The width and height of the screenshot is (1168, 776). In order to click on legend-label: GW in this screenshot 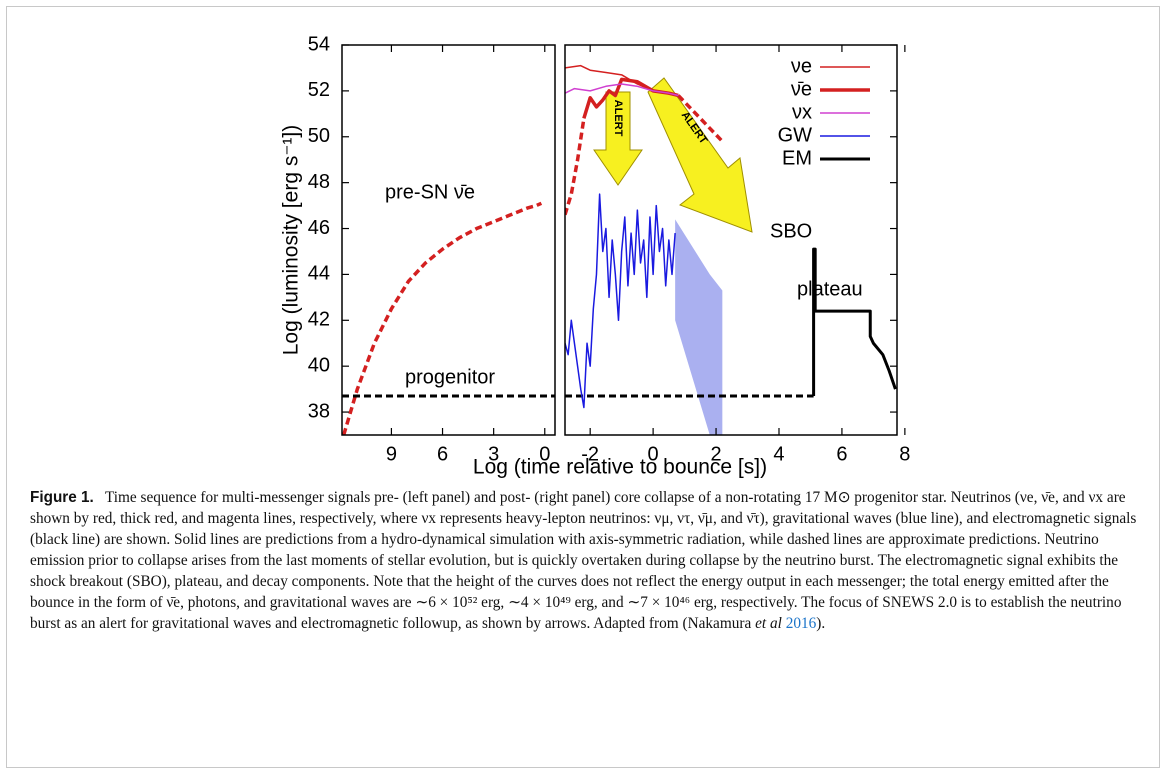, I will do `click(795, 135)`.